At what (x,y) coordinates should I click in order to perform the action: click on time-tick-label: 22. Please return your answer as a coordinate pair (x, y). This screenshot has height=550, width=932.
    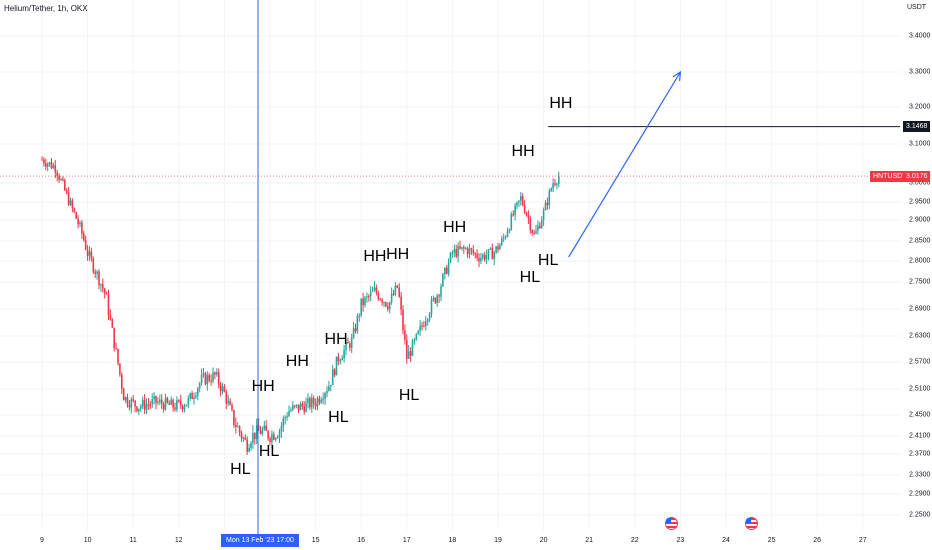
    Looking at the image, I should click on (634, 540).